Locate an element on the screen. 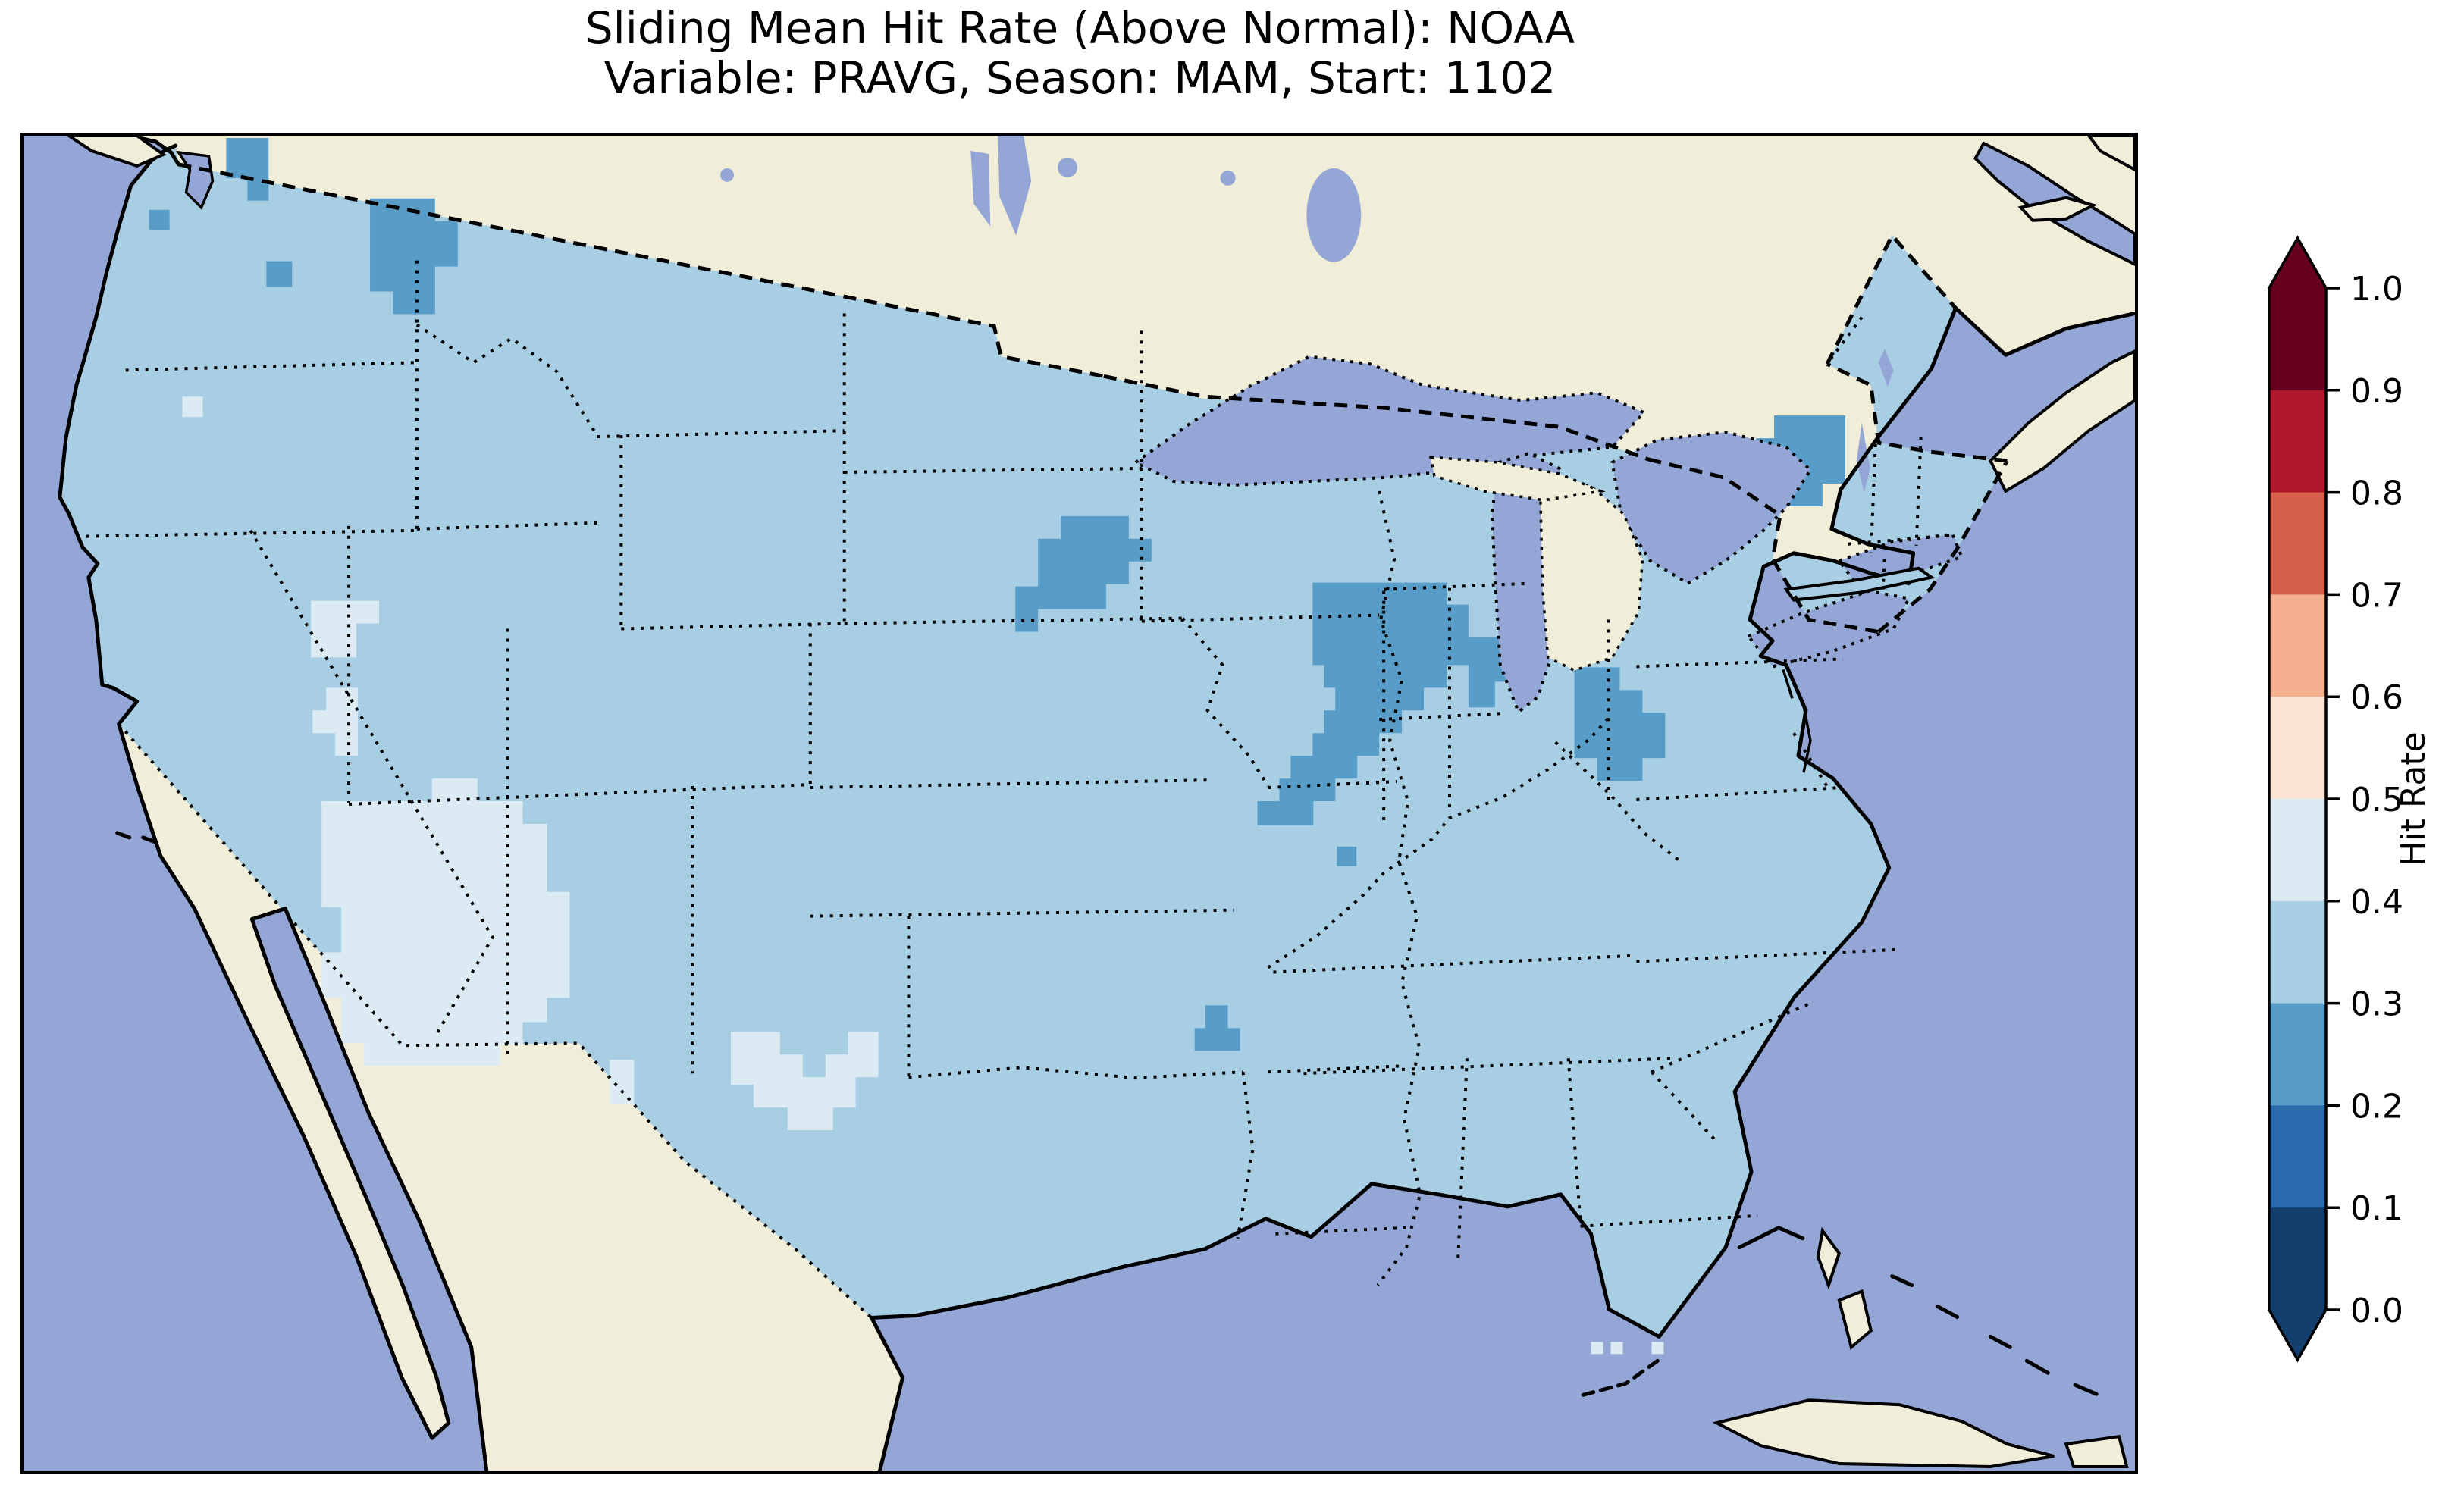 The image size is (2464, 1494). colorbar-bin-0.0-0.1 is located at coordinates (2297, 1259).